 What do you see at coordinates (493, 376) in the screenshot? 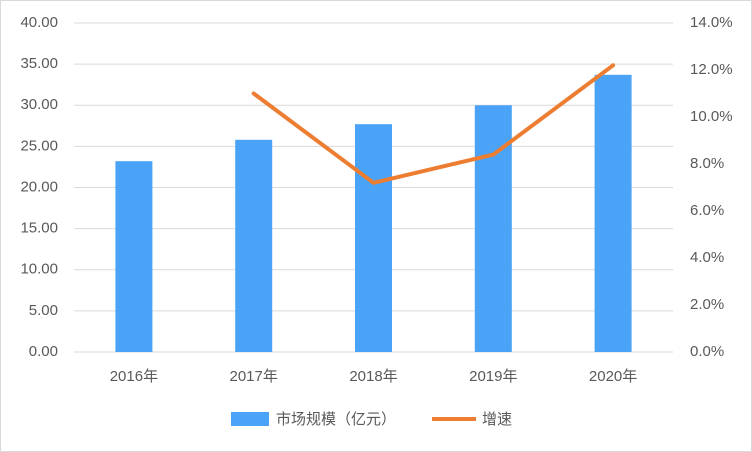
I see `x-tick-label: 2019年` at bounding box center [493, 376].